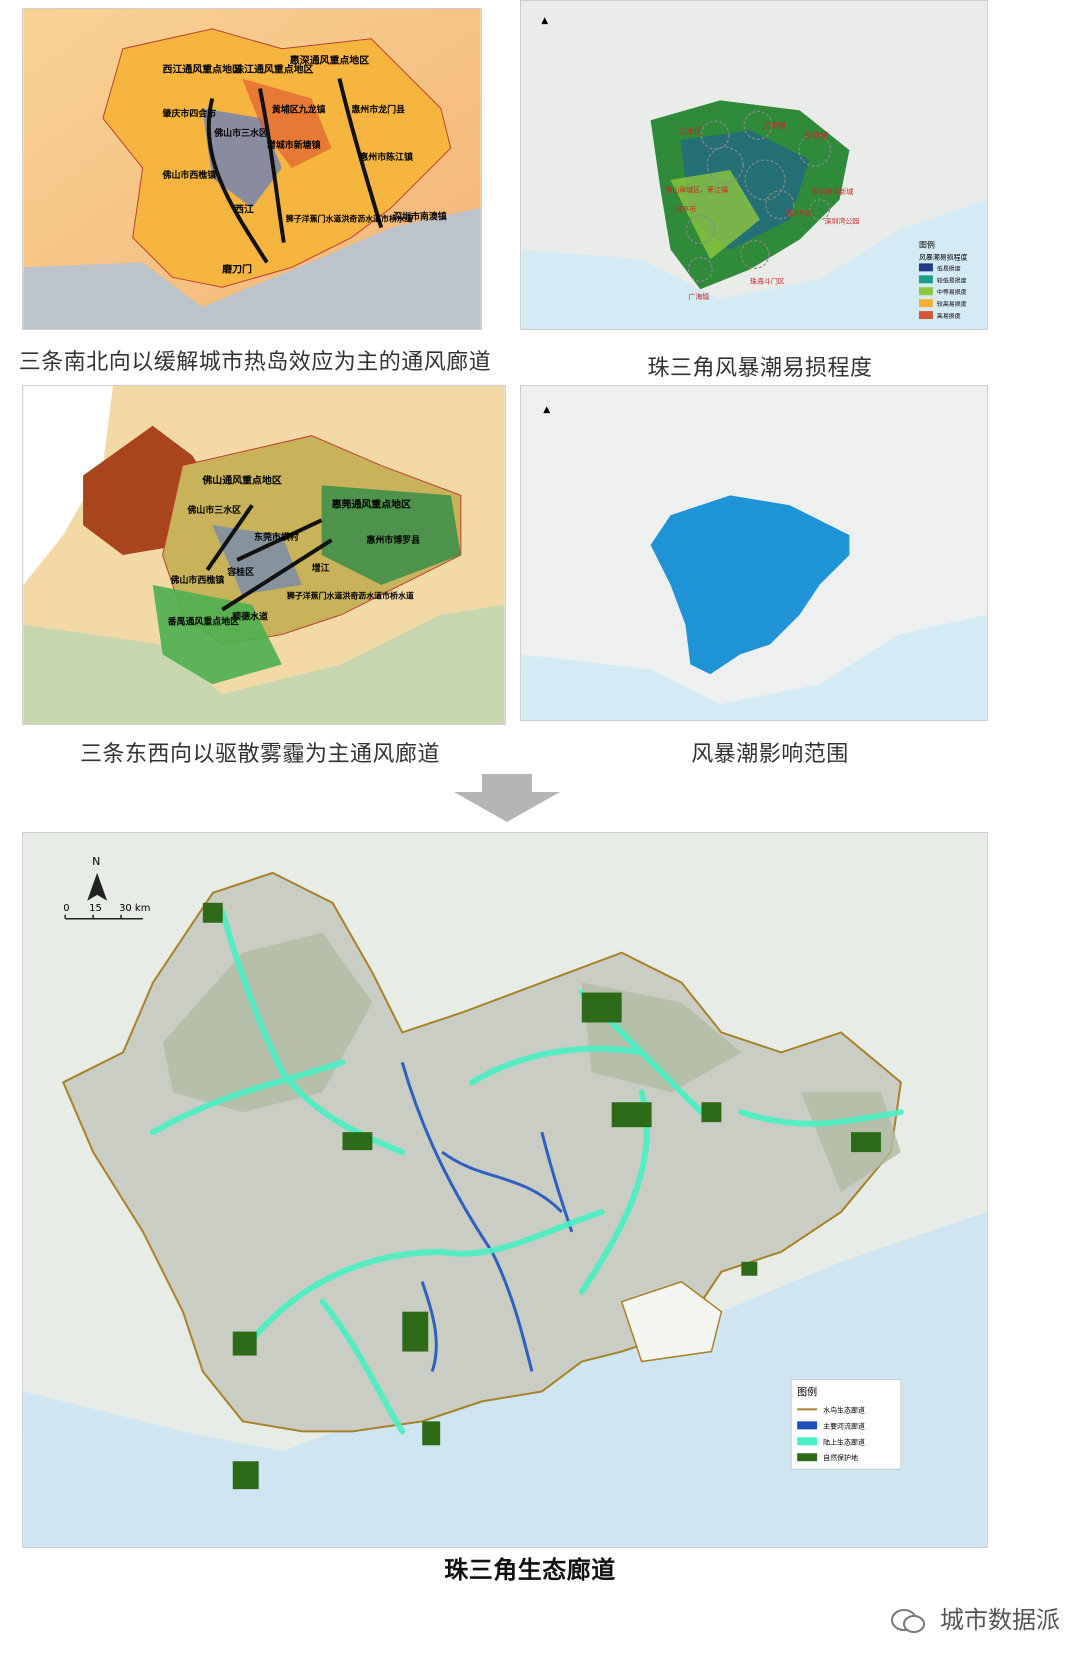 The image size is (1080, 1656). Describe the element at coordinates (952, 304) in the screenshot. I see `svg-text: 较高易损度` at that location.